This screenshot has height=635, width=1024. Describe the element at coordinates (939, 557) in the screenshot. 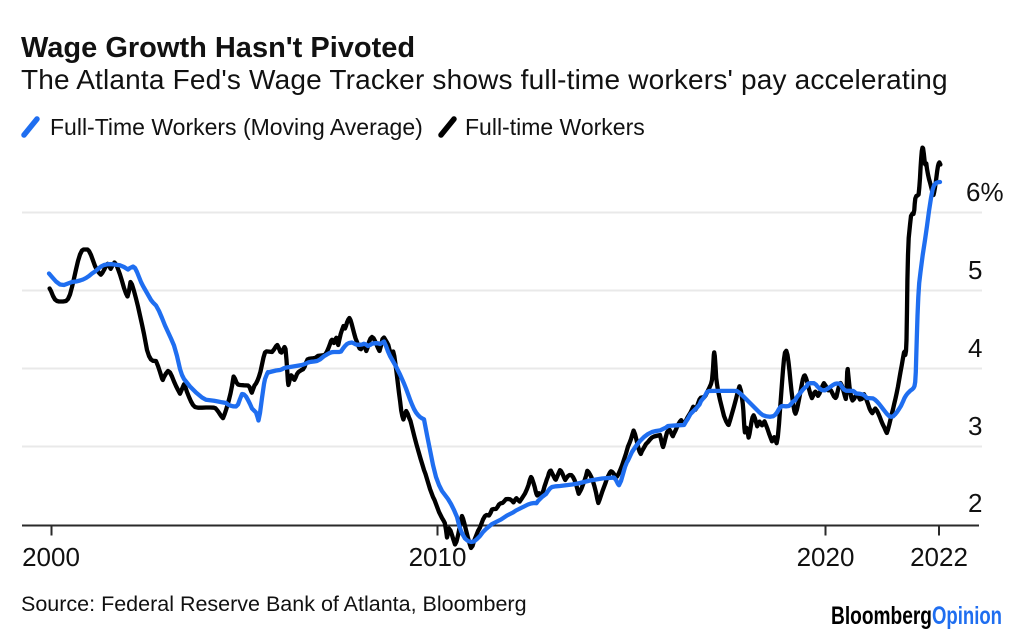

I see `svg-text: 2022` at that location.